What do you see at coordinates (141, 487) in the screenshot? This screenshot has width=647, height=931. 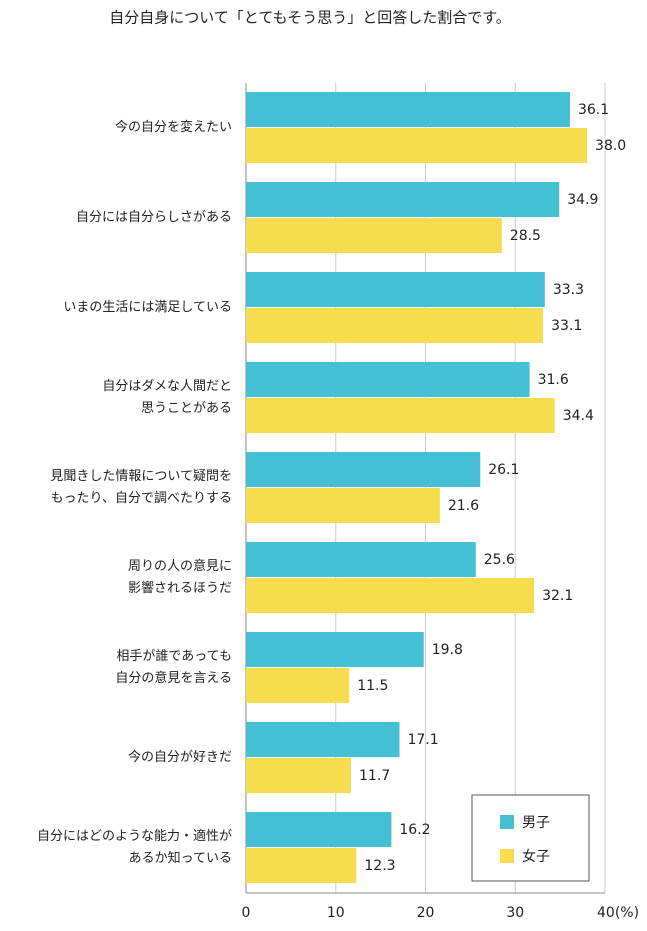 I see `category-label: 見聞きした情報について疑問を もったり、自分で調べたりする` at bounding box center [141, 487].